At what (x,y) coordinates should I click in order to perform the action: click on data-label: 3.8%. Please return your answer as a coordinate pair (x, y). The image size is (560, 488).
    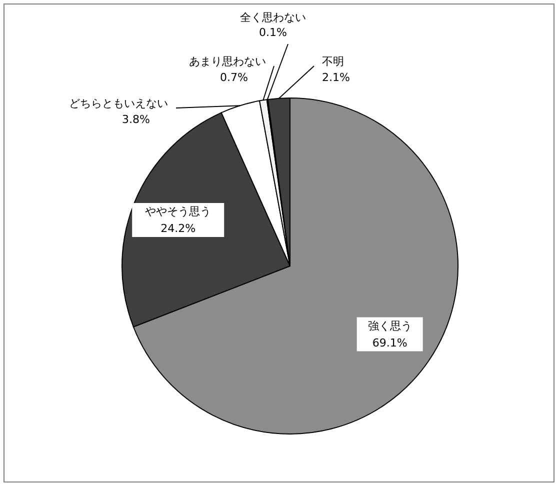
    Looking at the image, I should click on (136, 119).